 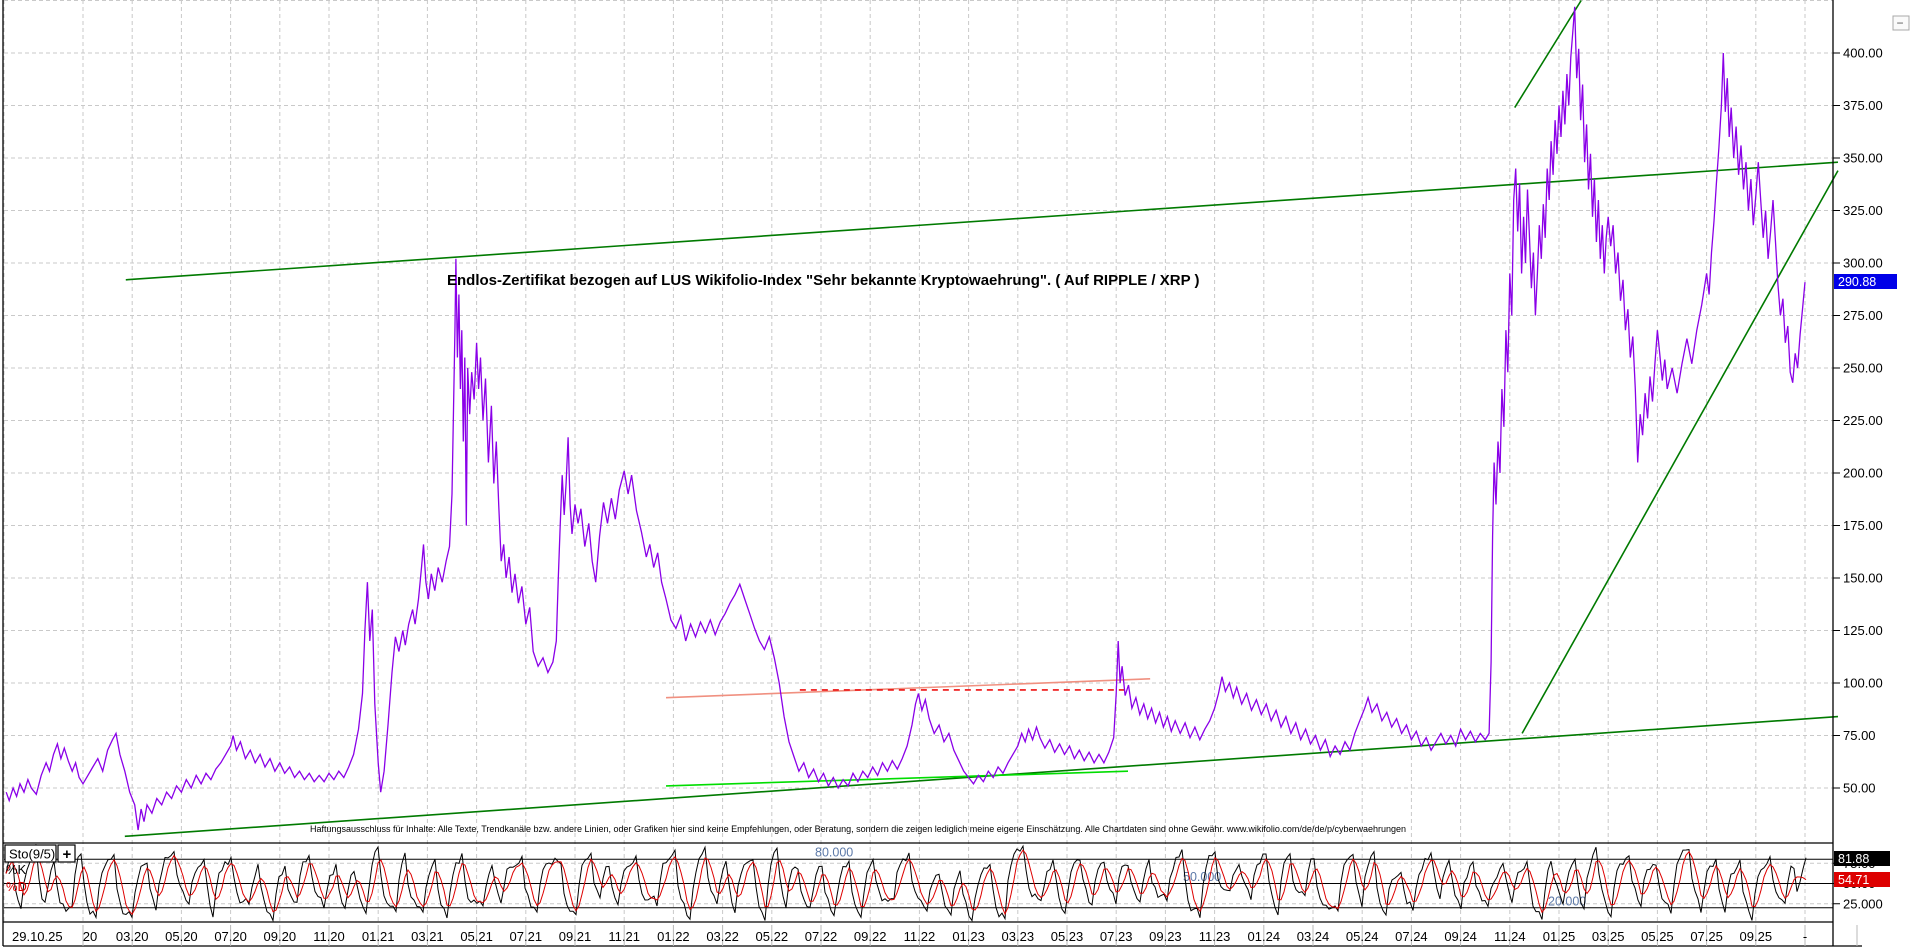 What do you see at coordinates (897, 778) in the screenshot?
I see `lime-support-line` at bounding box center [897, 778].